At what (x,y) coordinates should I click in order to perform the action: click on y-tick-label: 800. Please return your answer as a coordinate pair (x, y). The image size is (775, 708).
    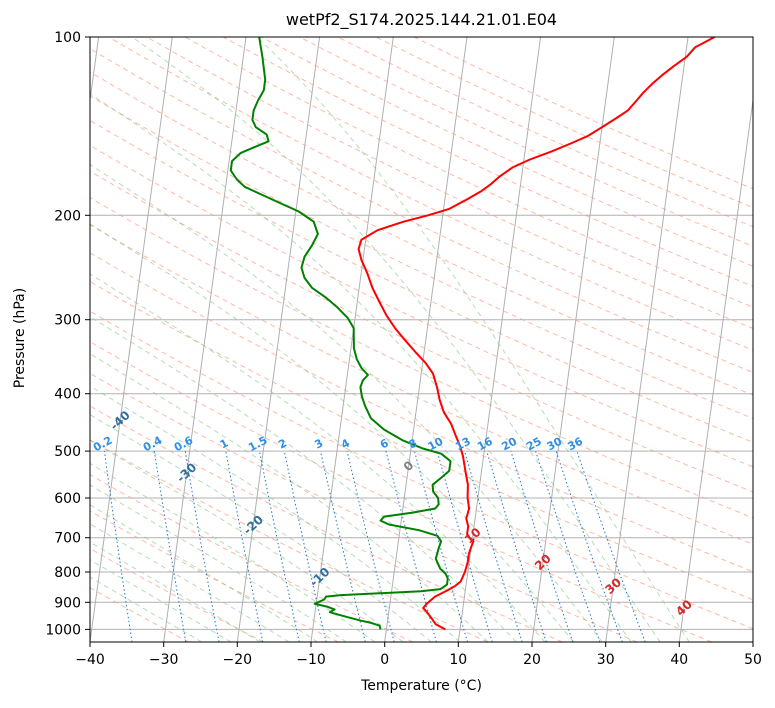
    Looking at the image, I should click on (67, 573).